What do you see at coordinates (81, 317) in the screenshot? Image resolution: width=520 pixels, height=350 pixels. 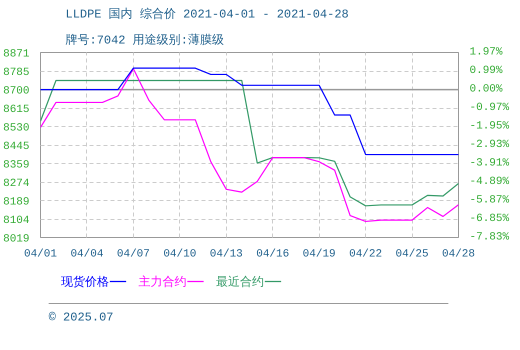 I see `text: © 2025.07` at bounding box center [81, 317].